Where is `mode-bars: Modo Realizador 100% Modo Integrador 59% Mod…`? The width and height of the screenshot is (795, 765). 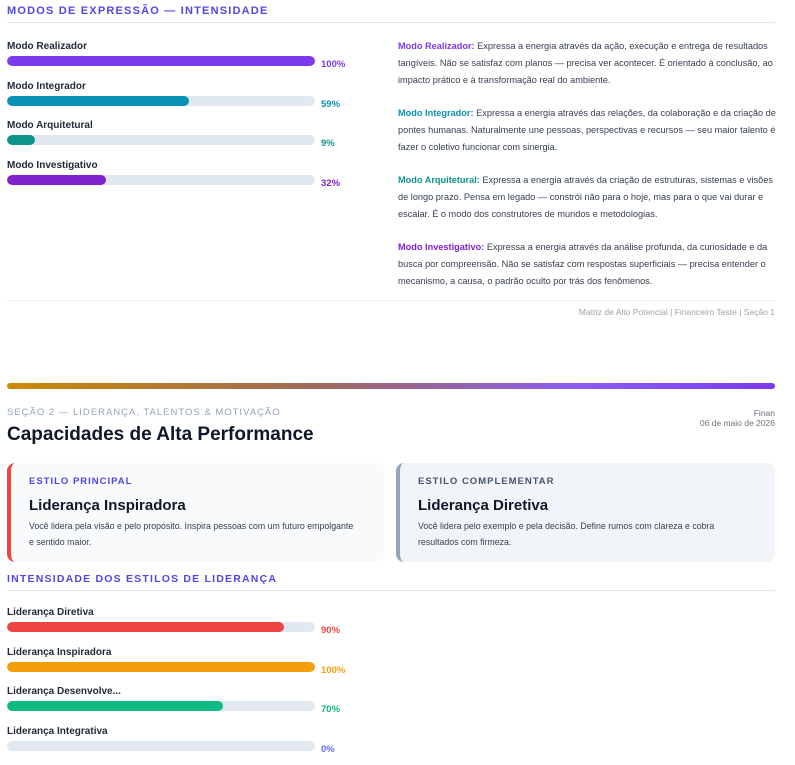
mode-bars: Modo Realizador 100% Modo Integrador 59% Mod… is located at coordinates (179, 120).